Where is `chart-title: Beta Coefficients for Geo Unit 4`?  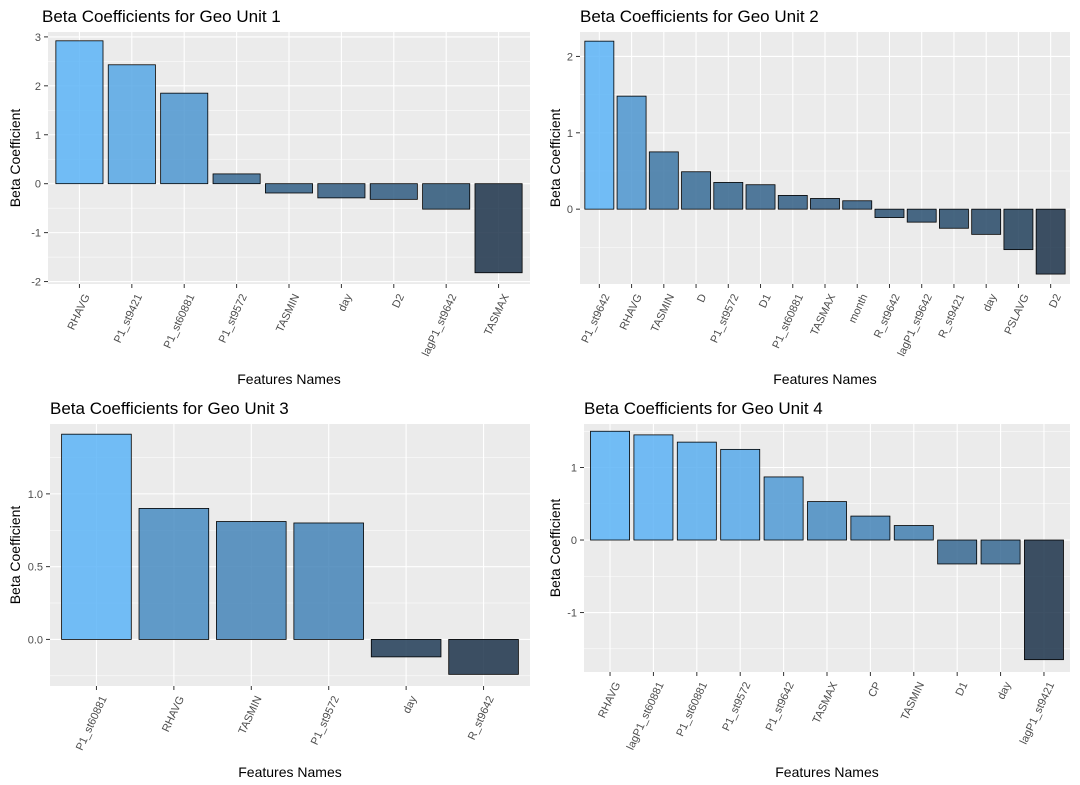 chart-title: Beta Coefficients for Geo Unit 4 is located at coordinates (703, 408).